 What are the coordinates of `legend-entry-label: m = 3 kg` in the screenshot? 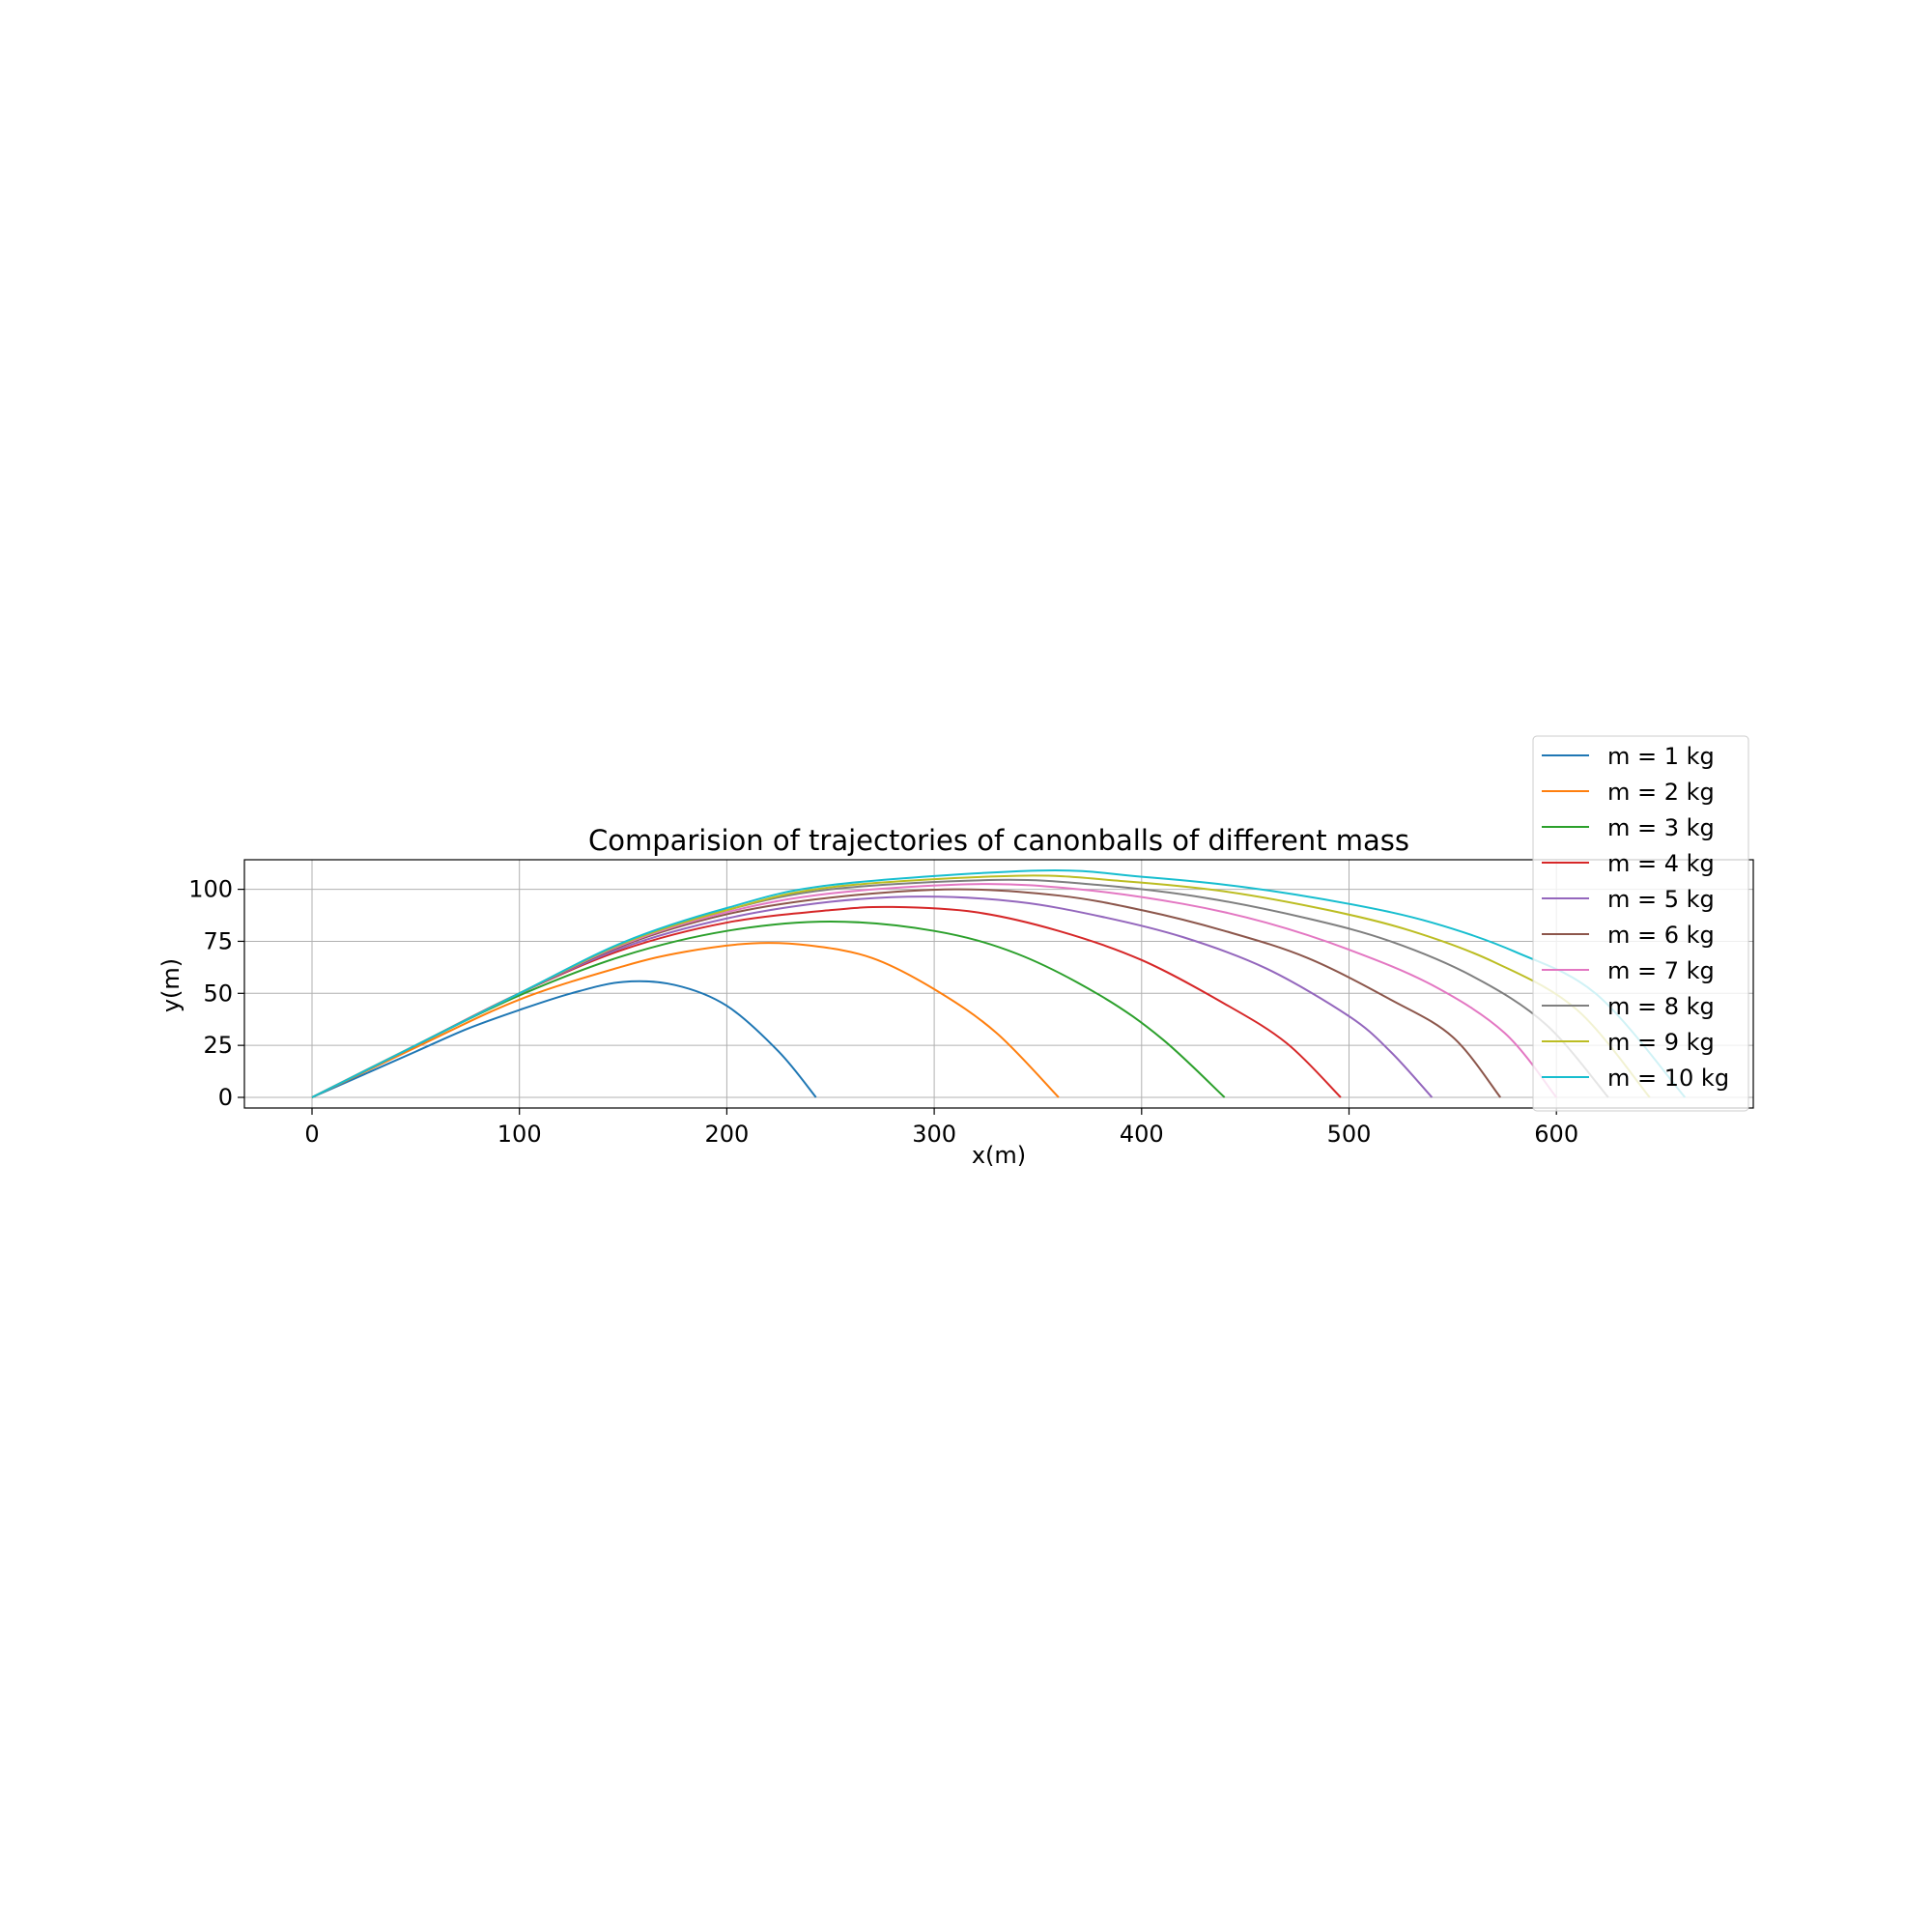 It's located at (1661, 827).